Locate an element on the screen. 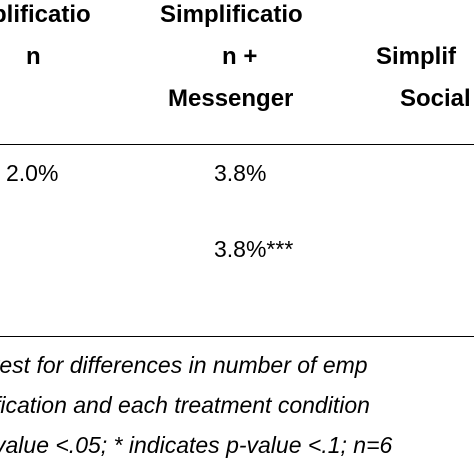 This screenshot has height=474, width=474. header-col3-line1: Simplif is located at coordinates (416, 56).